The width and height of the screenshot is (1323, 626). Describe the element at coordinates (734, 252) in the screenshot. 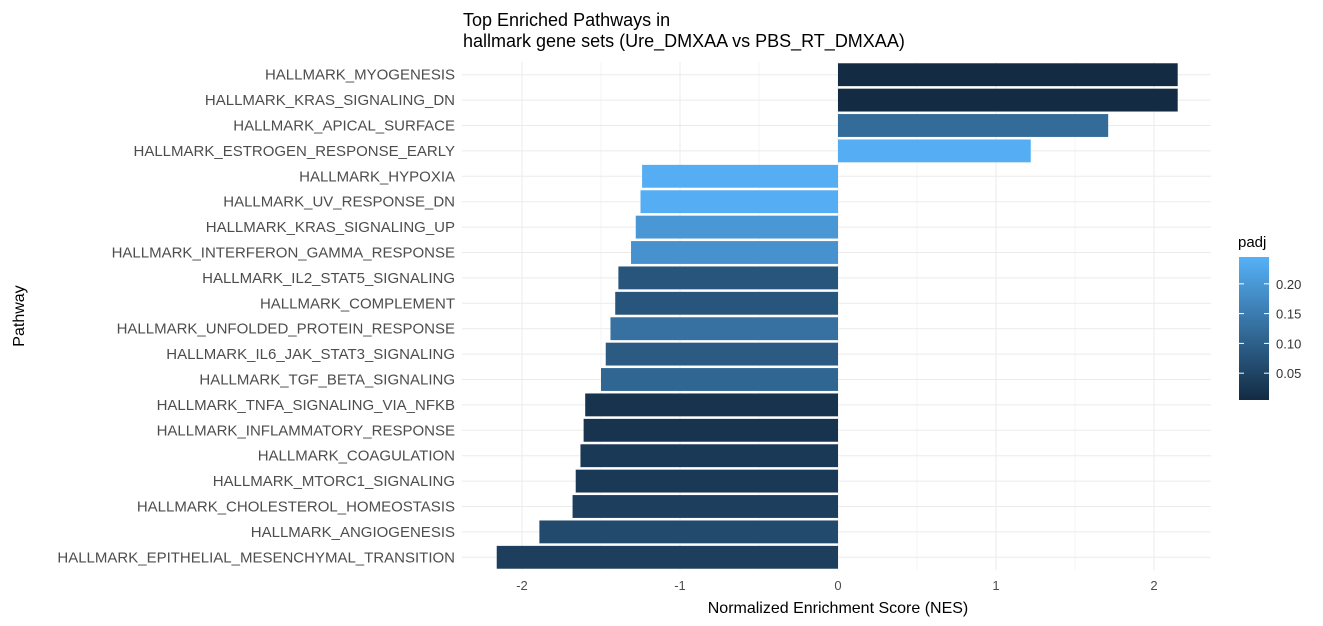

I see `bar-hallmark-interferon-gamma-response` at that location.